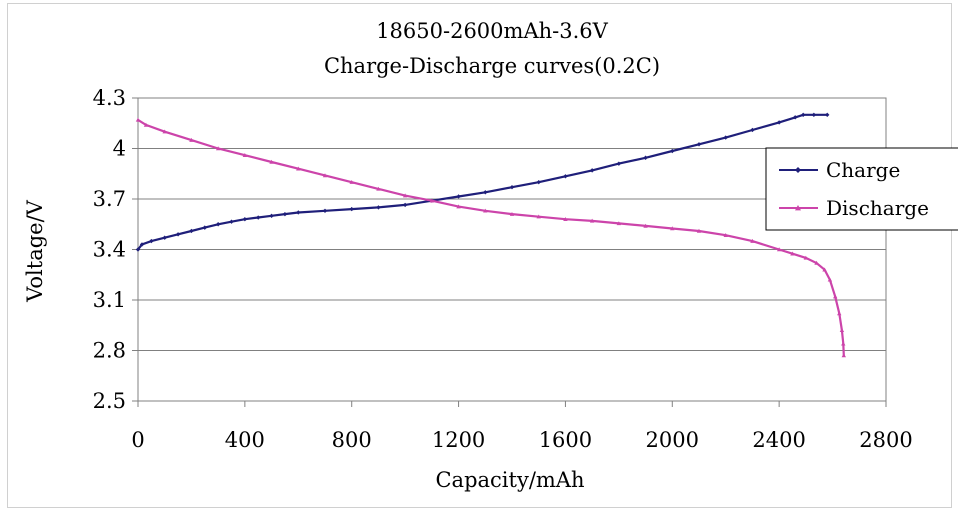 The width and height of the screenshot is (958, 513). Describe the element at coordinates (458, 440) in the screenshot. I see `x-tick-label: 1200` at that location.